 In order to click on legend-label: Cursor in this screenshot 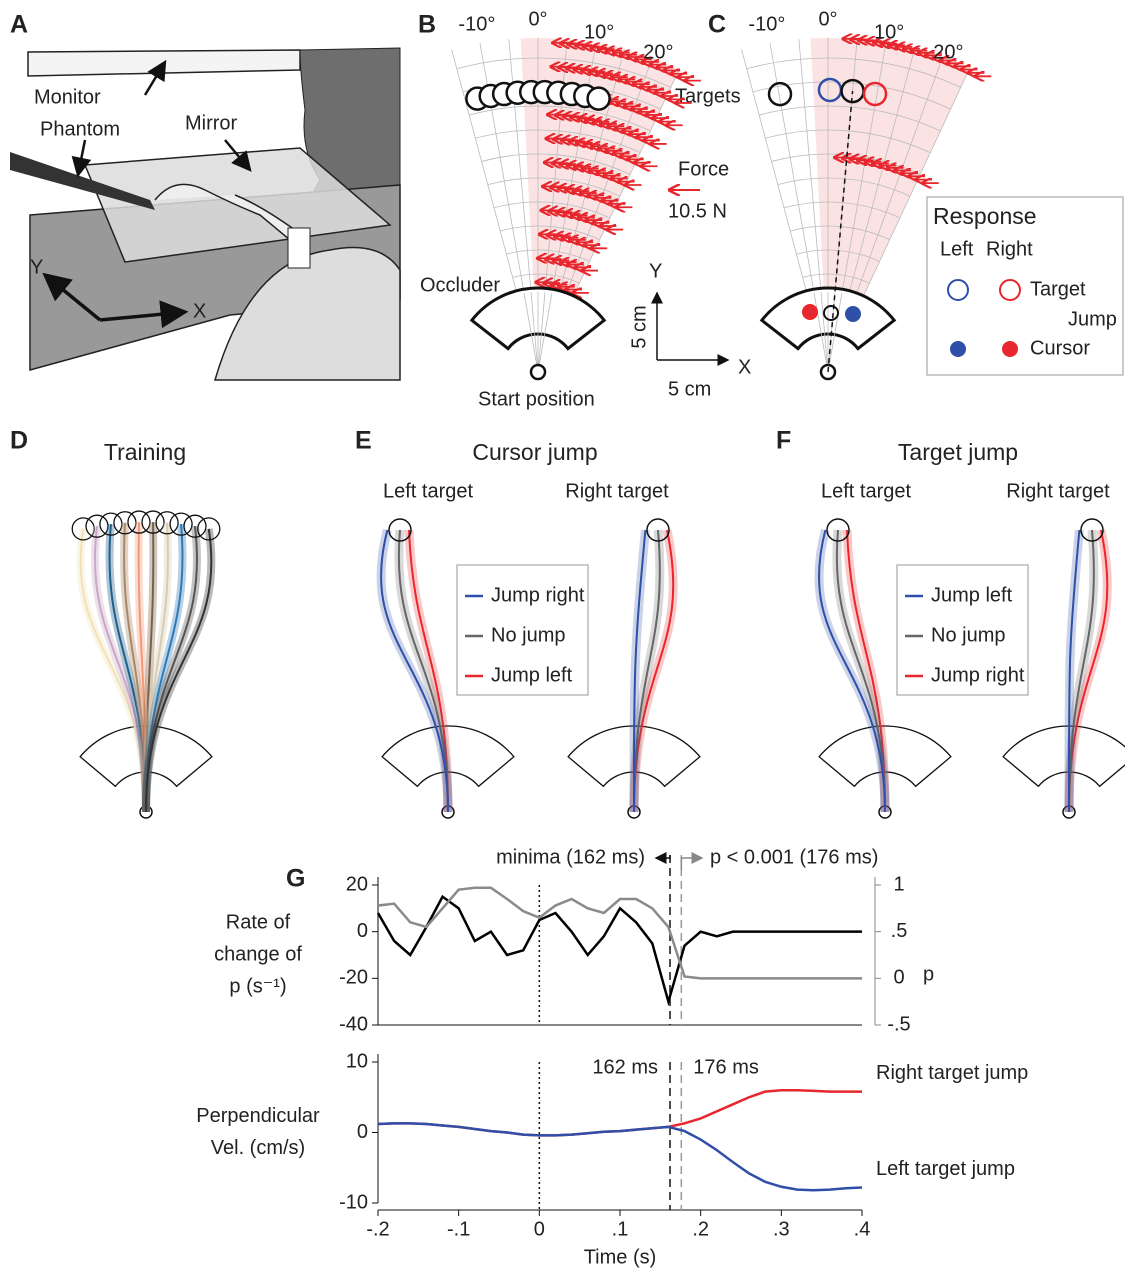, I will do `click(1060, 348)`.